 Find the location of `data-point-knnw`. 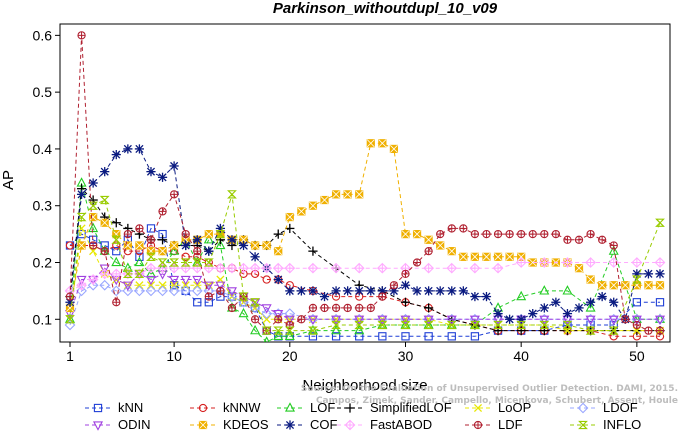

data-point-knnw is located at coordinates (70, 245).